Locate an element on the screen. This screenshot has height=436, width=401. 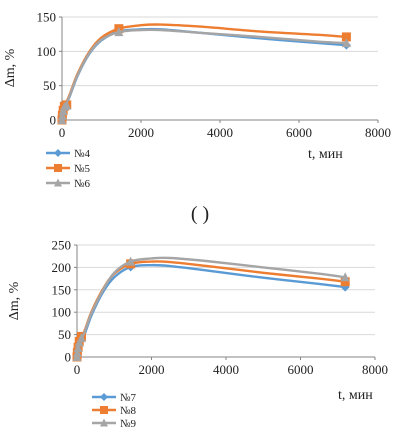
legend-label: №6 is located at coordinates (82, 184).